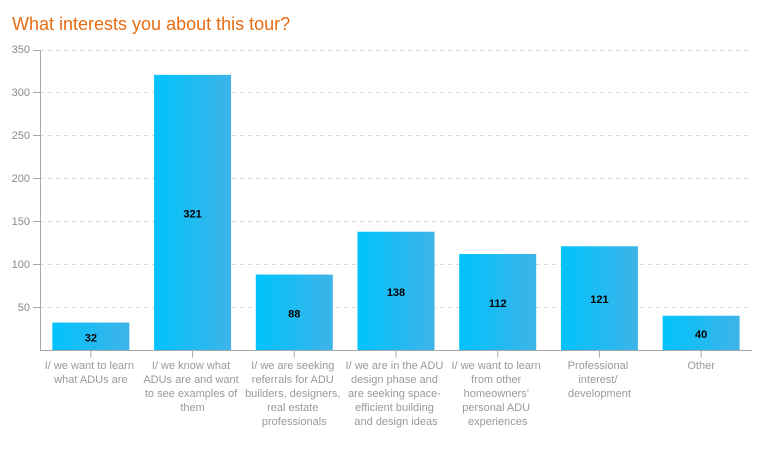  What do you see at coordinates (21, 222) in the screenshot?
I see `svg-text: 150` at bounding box center [21, 222].